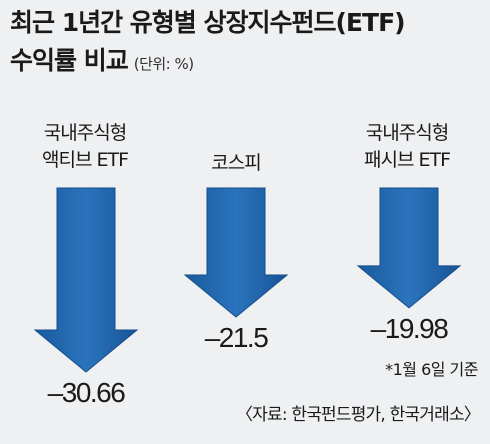 This screenshot has height=444, width=490. I want to click on category-label-kospi-line-1: 코스피, so click(236, 163).